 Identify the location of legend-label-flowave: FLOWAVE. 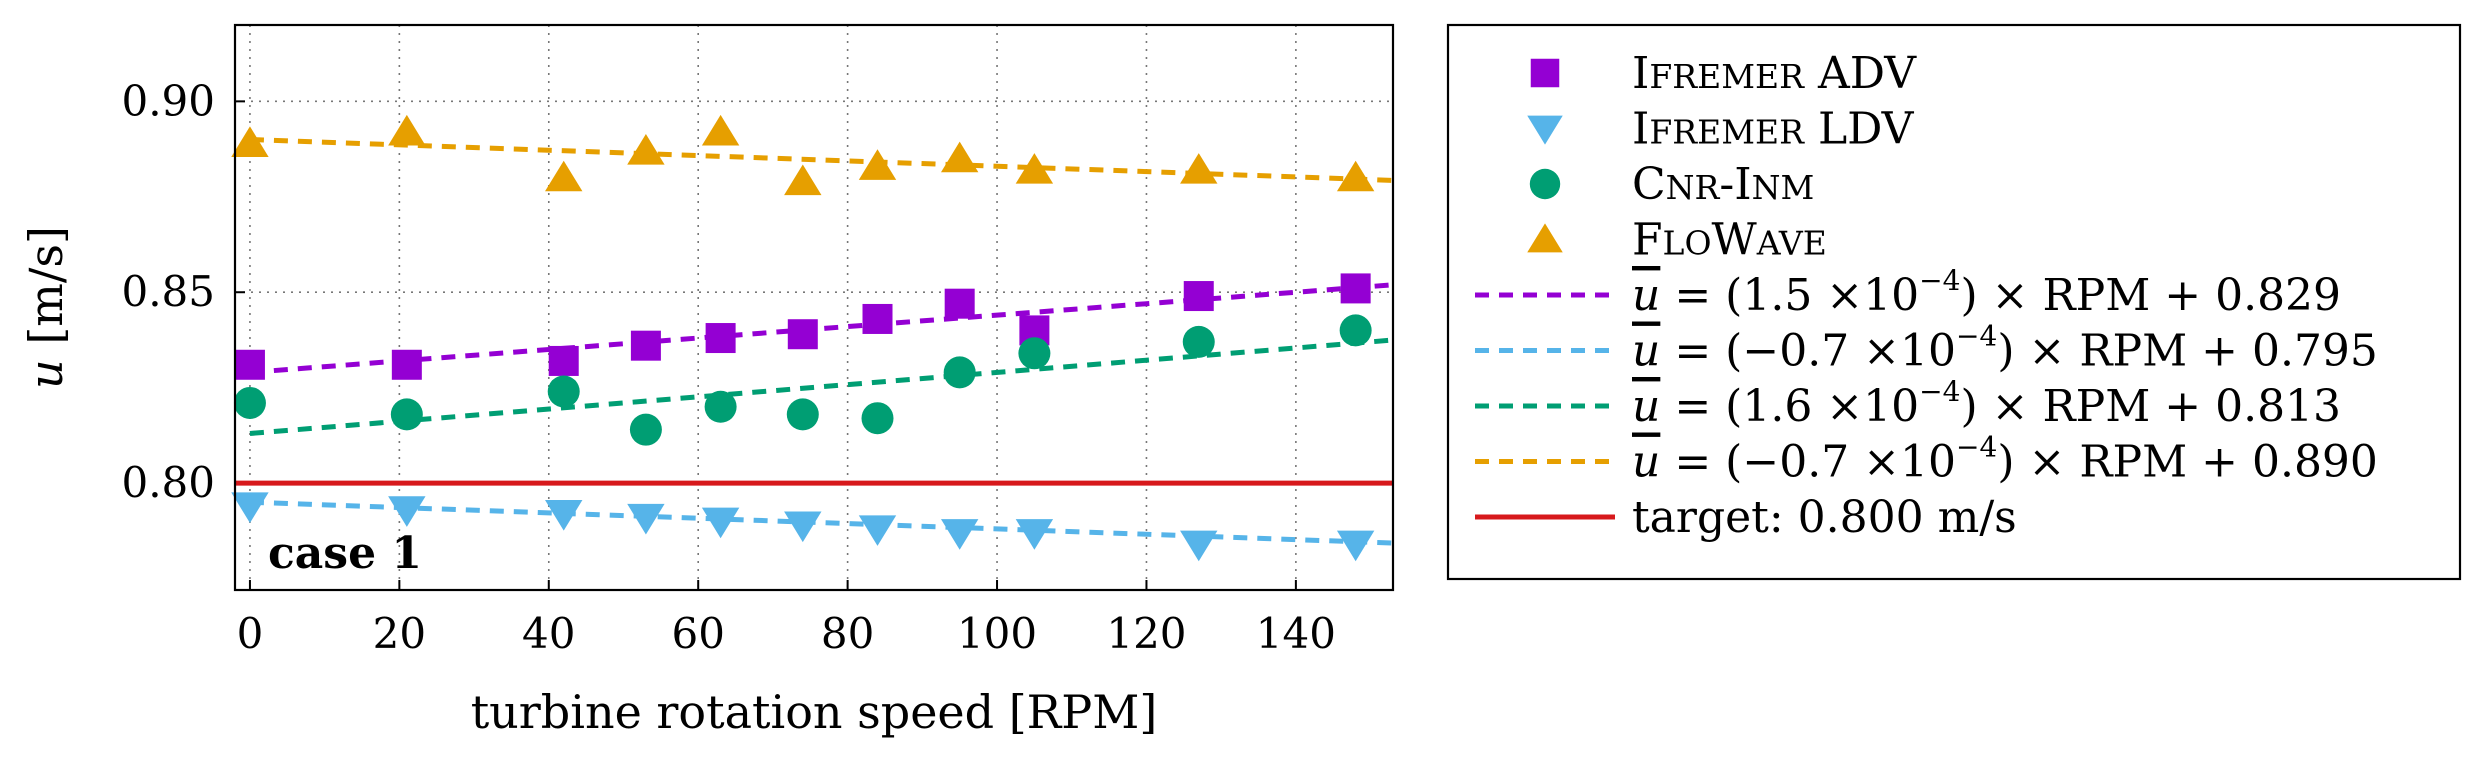
(1729, 240).